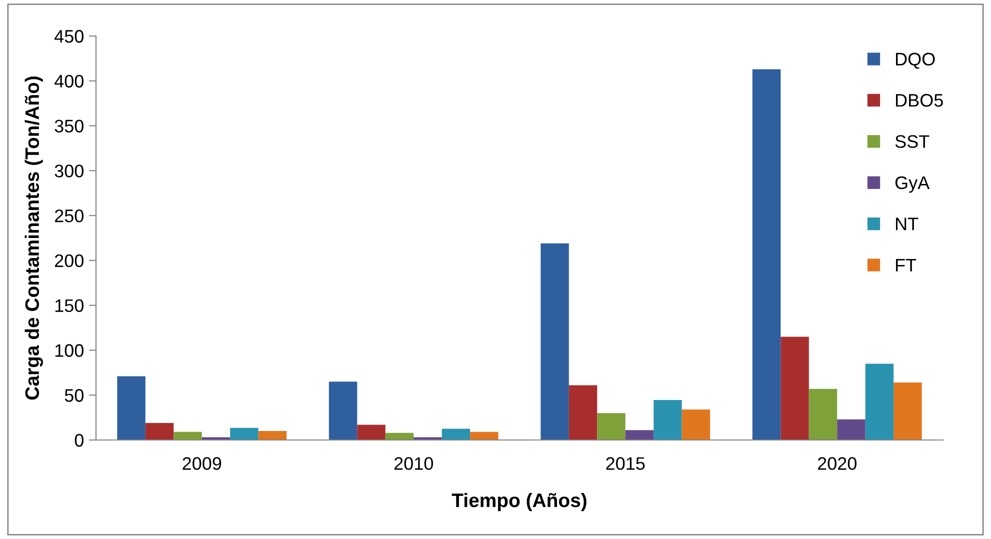 The height and width of the screenshot is (539, 991). Describe the element at coordinates (837, 463) in the screenshot. I see `x-tick-label: 2020` at that location.